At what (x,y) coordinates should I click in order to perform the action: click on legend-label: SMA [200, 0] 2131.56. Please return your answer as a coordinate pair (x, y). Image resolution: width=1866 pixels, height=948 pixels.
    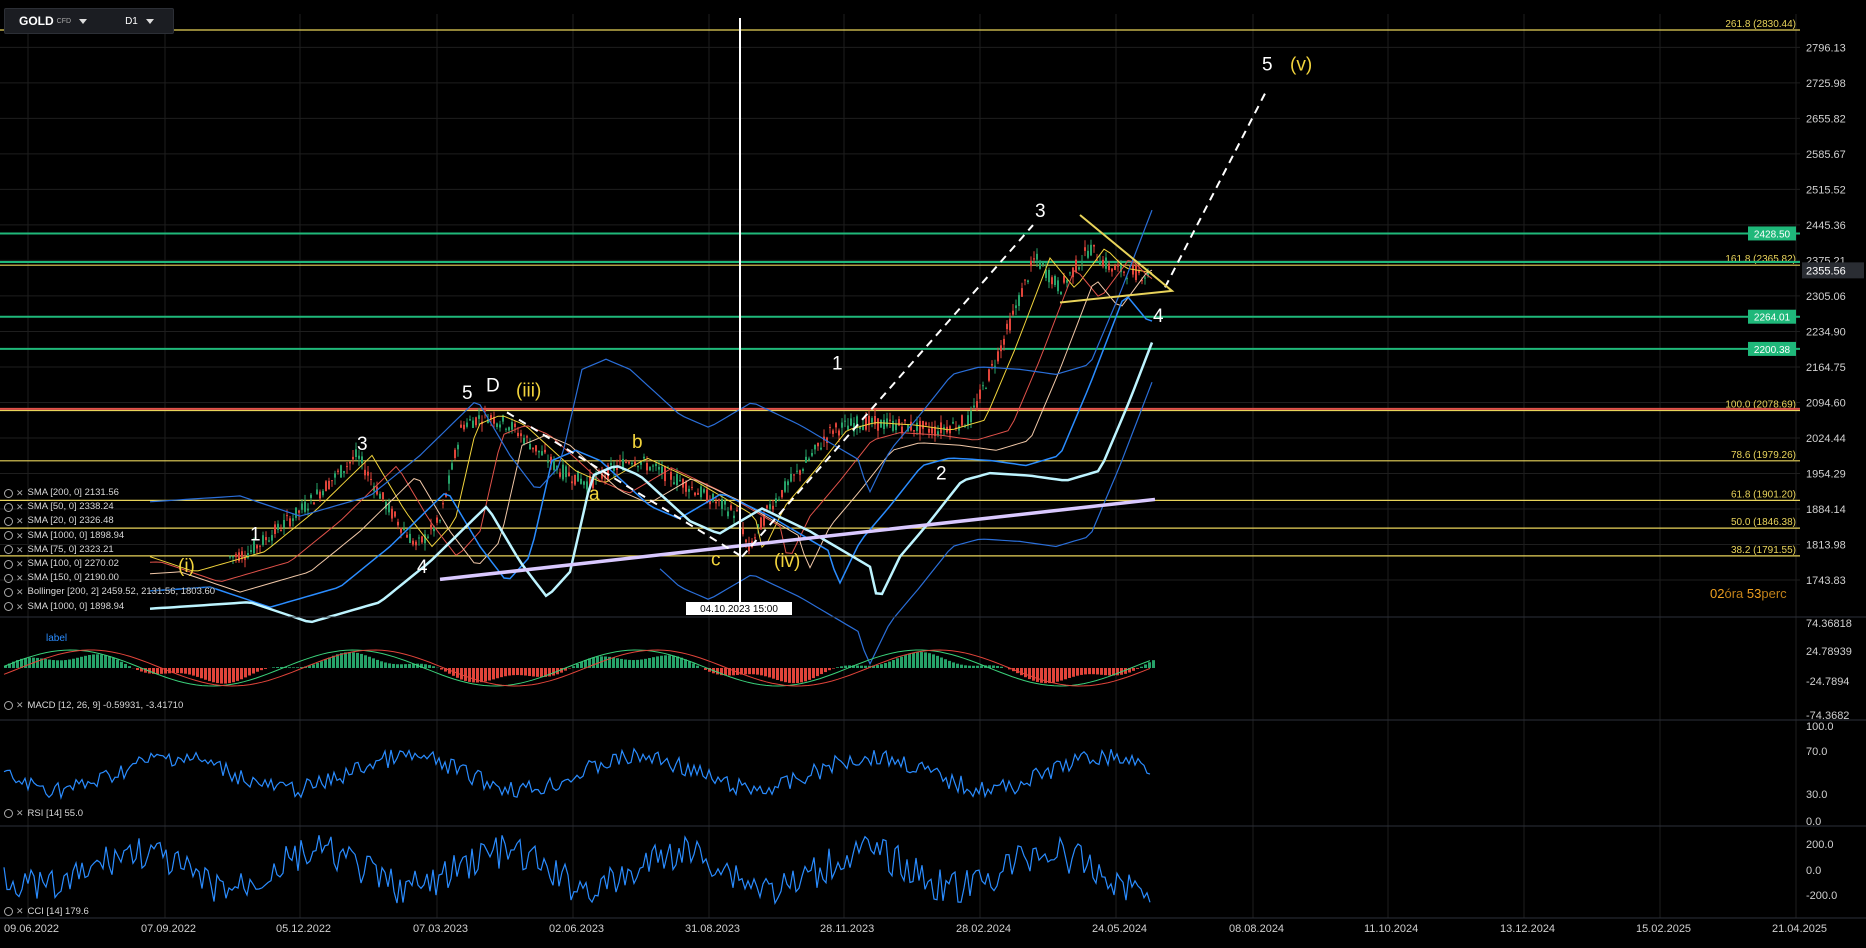
    Looking at the image, I should click on (73, 492).